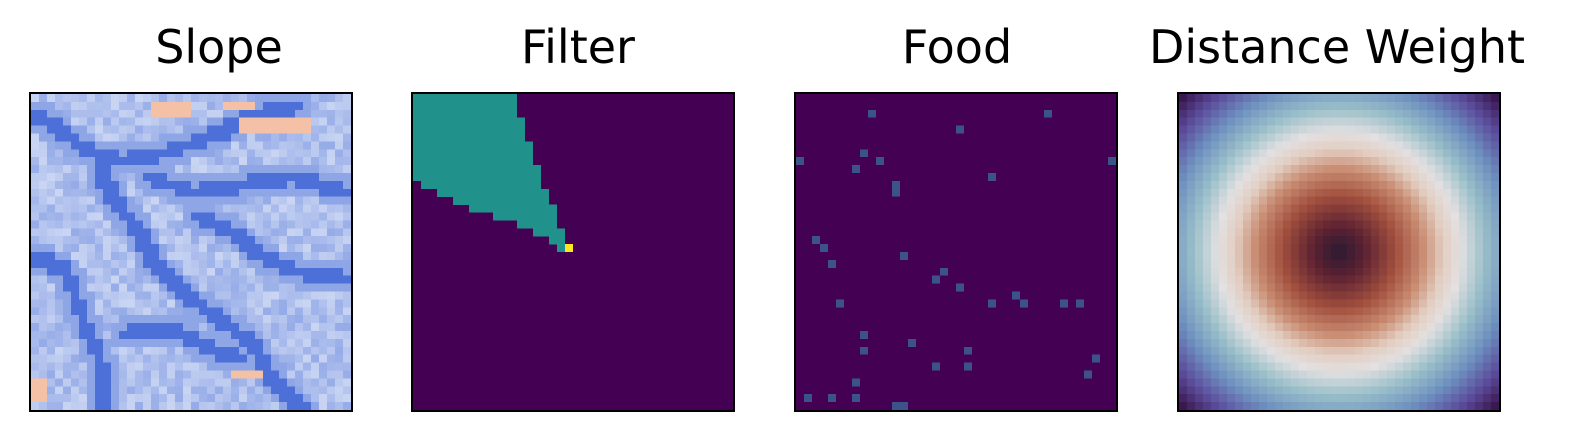 This screenshot has height=446, width=1590. Describe the element at coordinates (936, 279) in the screenshot. I see `food-cell` at that location.